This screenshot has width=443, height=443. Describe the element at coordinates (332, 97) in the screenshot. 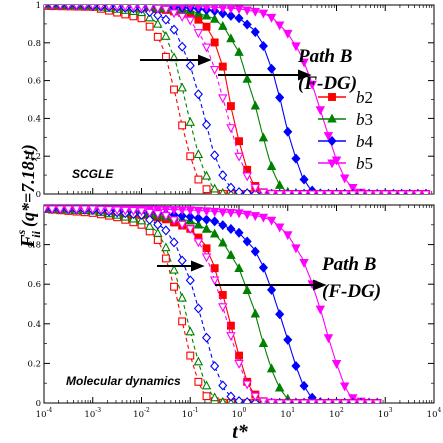

I see `legend-marker-b2` at that location.